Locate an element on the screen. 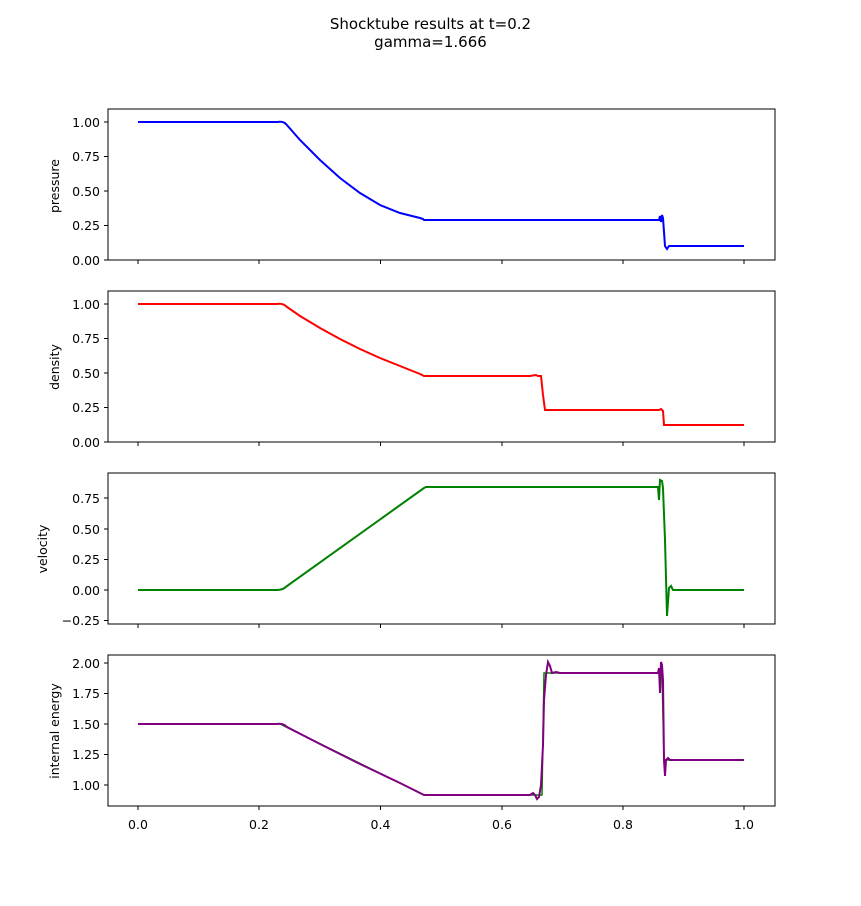 This screenshot has width=861, height=906. y-axis-label: density is located at coordinates (54, 366).